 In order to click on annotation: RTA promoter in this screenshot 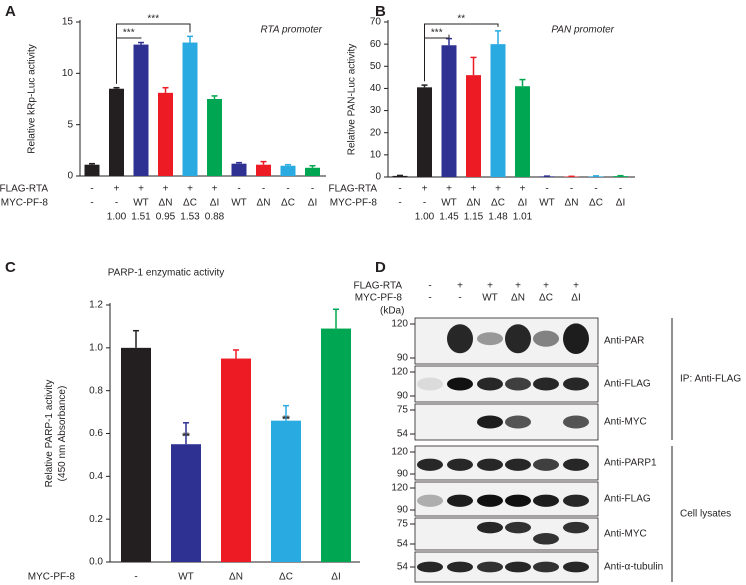, I will do `click(292, 30)`.